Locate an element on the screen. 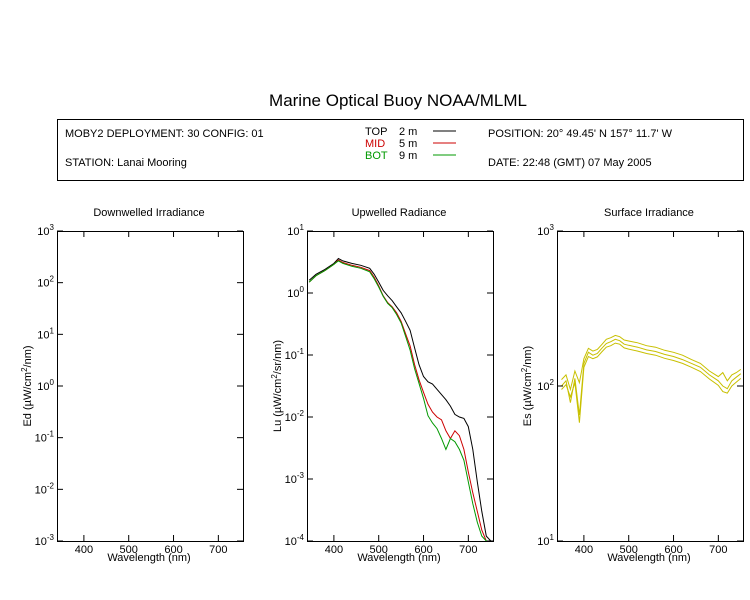 This screenshot has width=750, height=600. y-axis-label-text: Es (µW/cm2/nm) is located at coordinates (527, 386).